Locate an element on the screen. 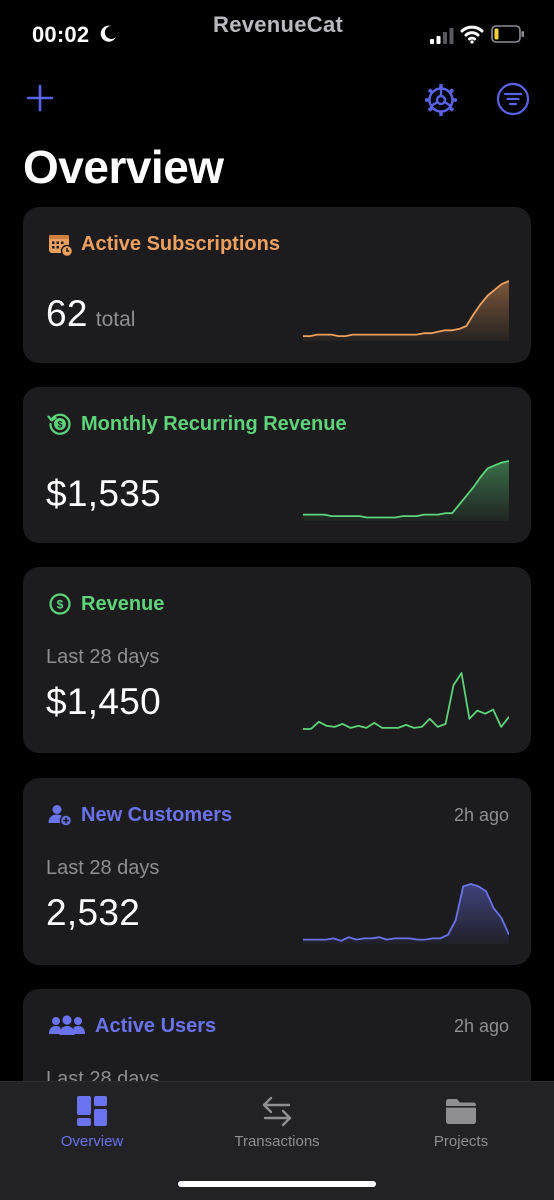 This screenshot has width=554, height=1200. cellular-signal-icon is located at coordinates (442, 36).